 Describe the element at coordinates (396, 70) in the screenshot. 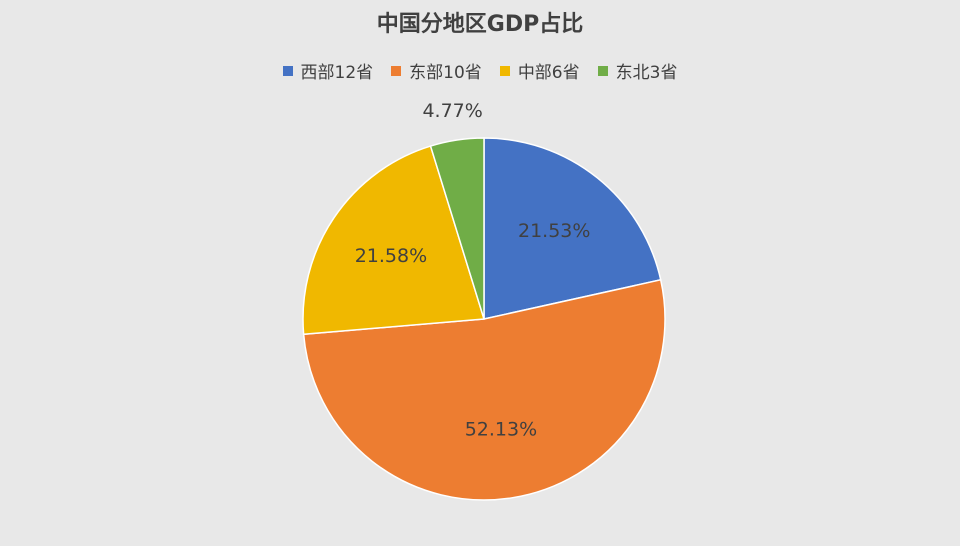

I see `legend-swatch-east` at that location.